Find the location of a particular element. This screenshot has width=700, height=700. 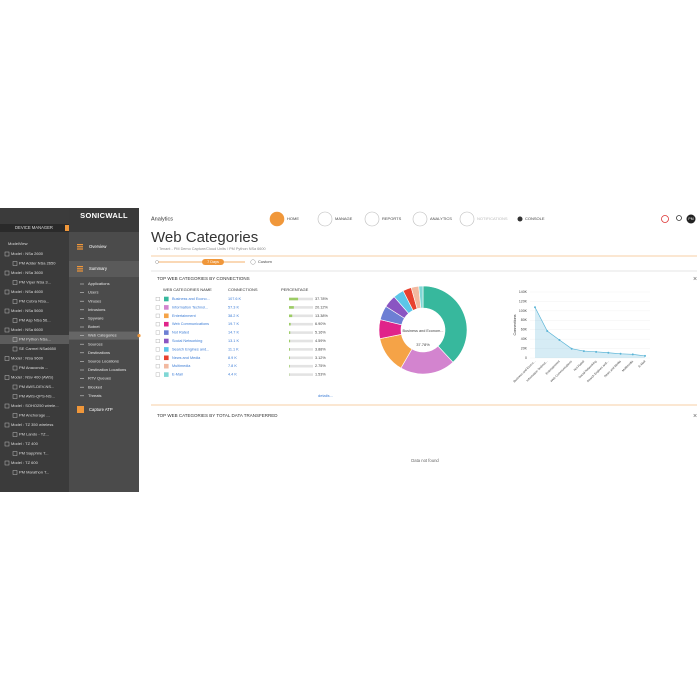

alert-icon is located at coordinates (665, 219).